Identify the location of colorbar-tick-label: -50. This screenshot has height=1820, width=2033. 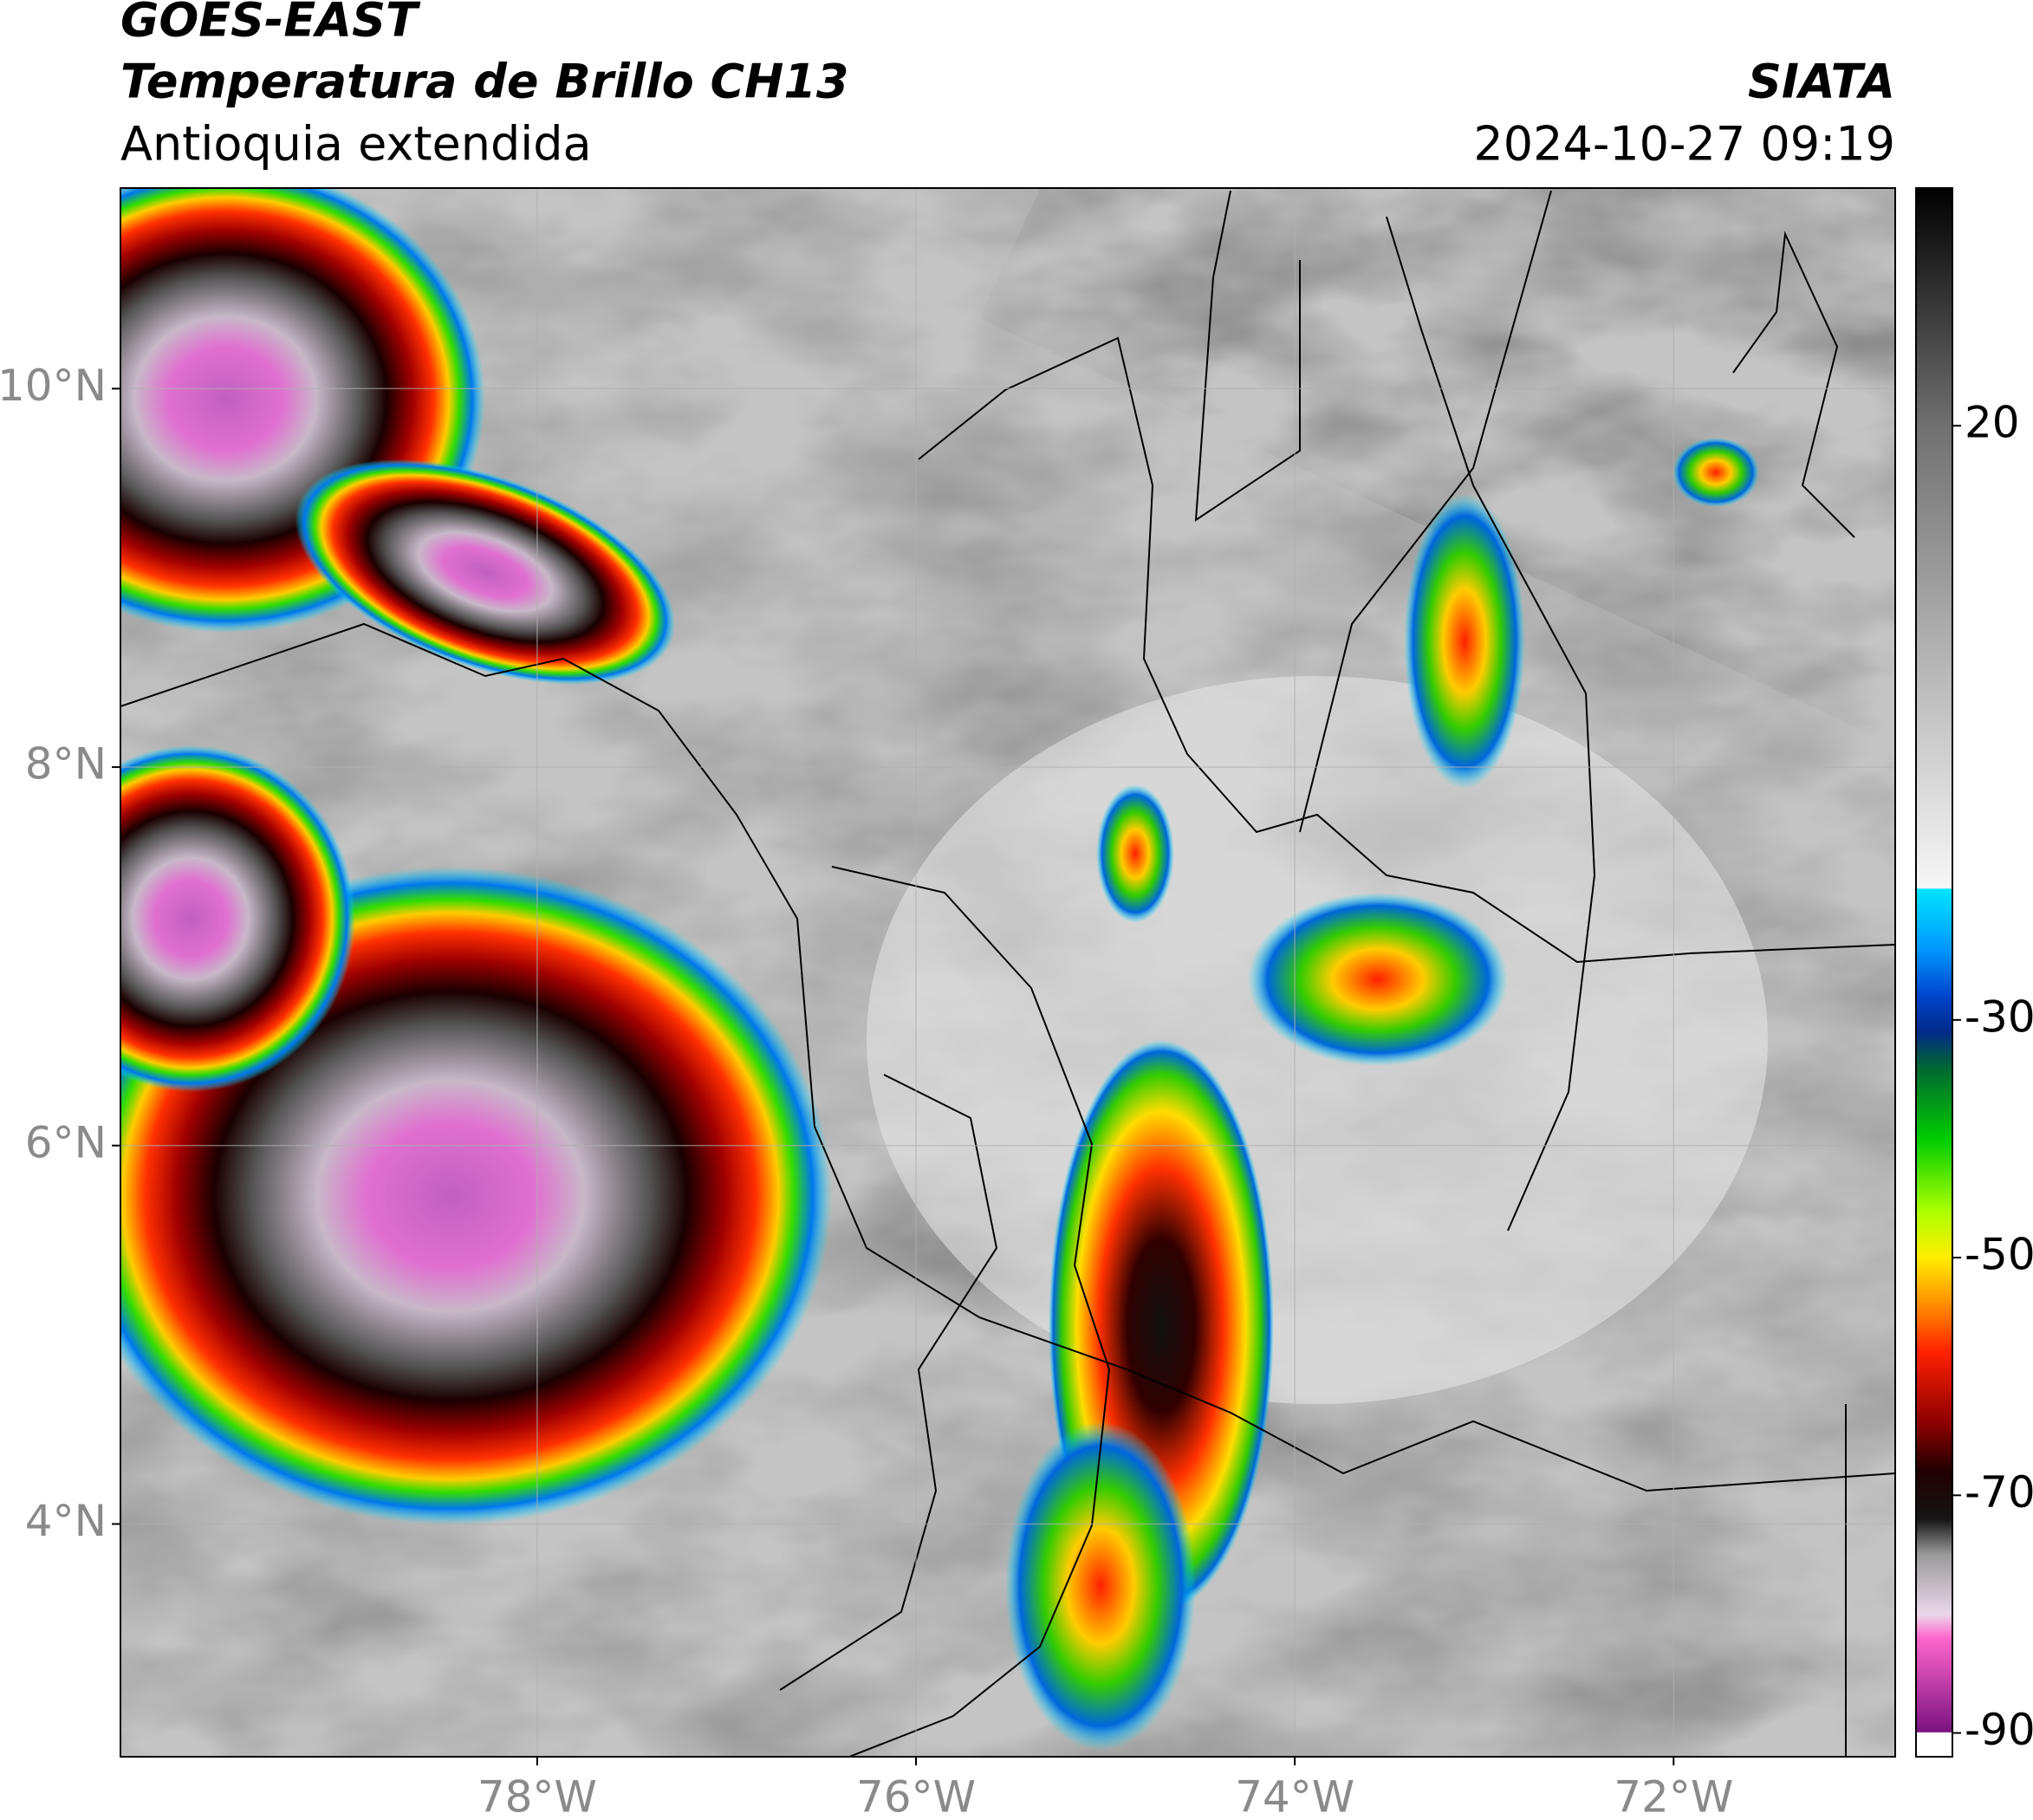
(1999, 1255).